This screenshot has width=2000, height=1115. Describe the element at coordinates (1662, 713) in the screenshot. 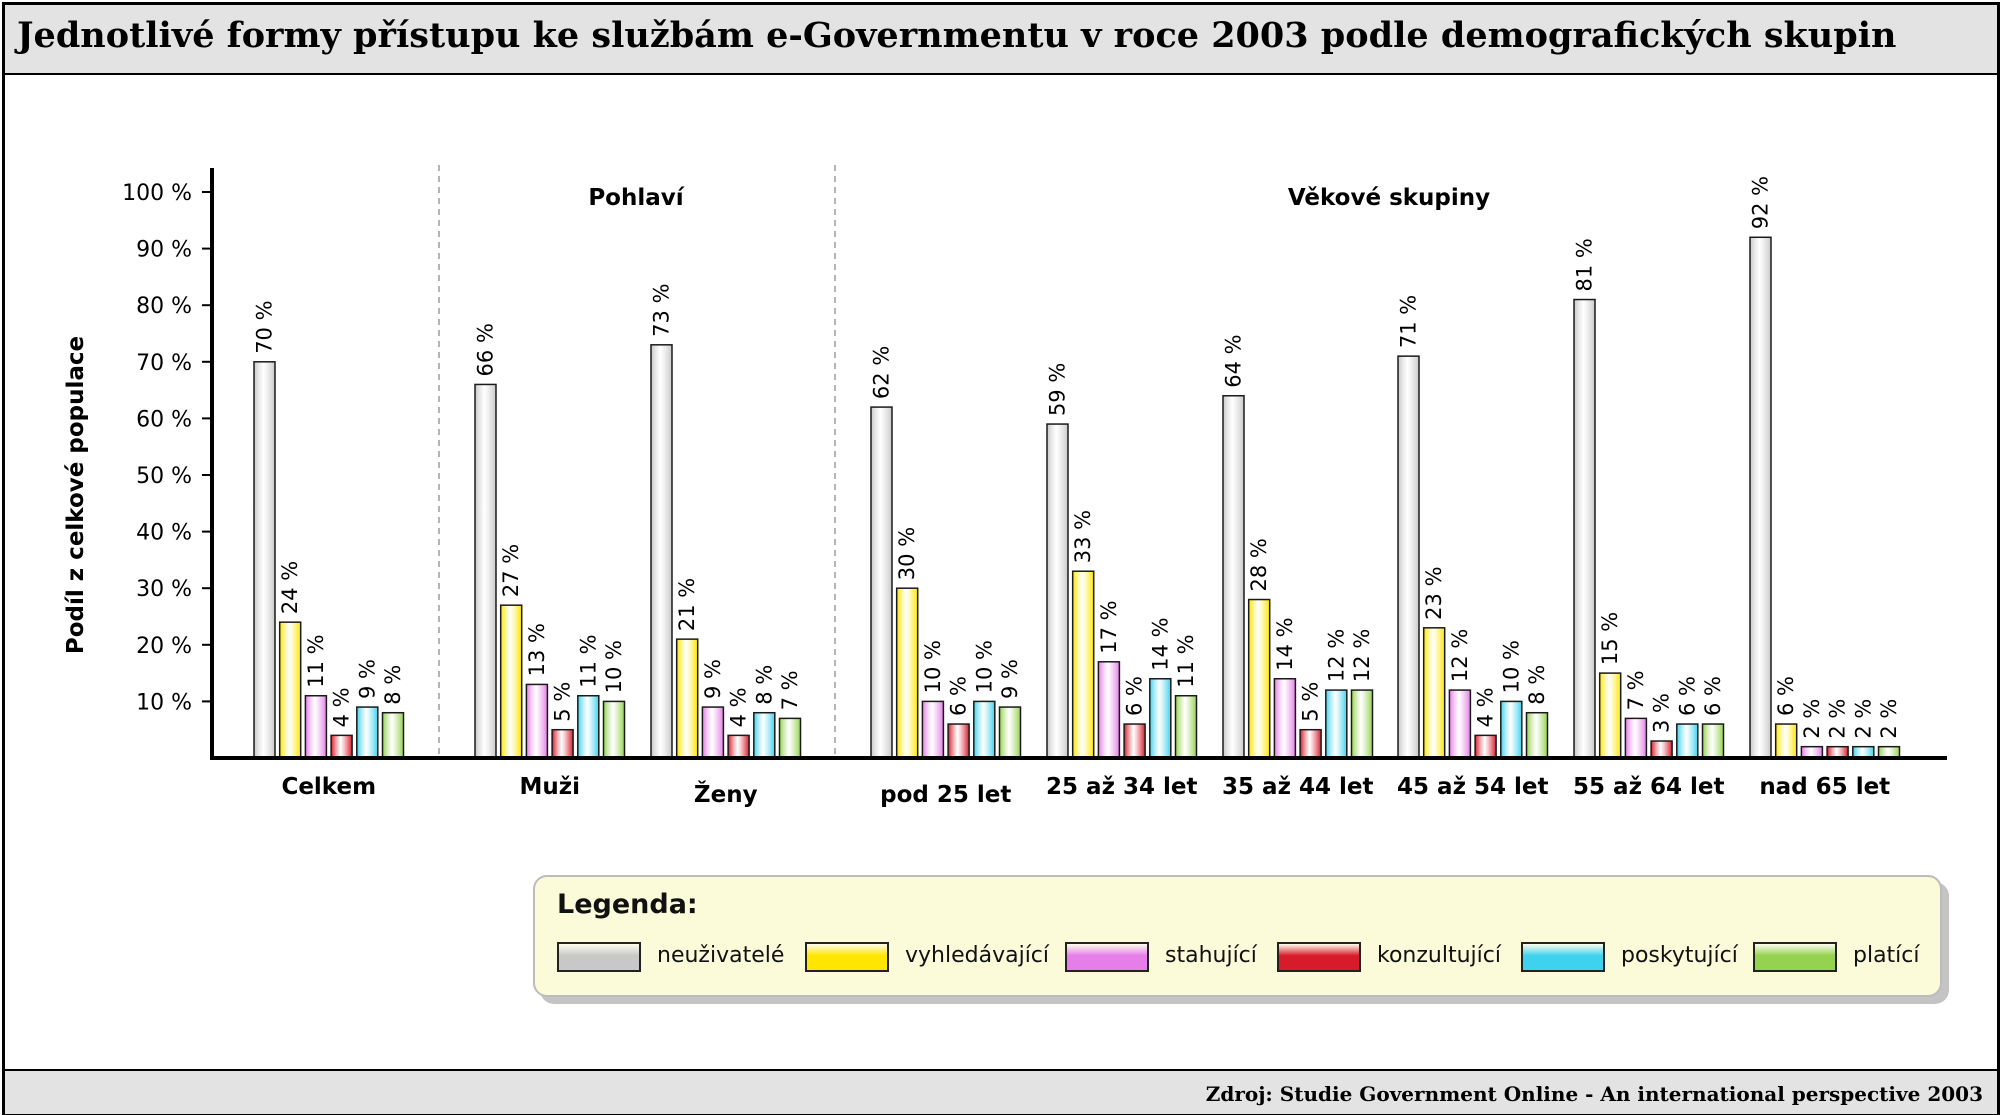

I see `data-label: 3 %` at that location.